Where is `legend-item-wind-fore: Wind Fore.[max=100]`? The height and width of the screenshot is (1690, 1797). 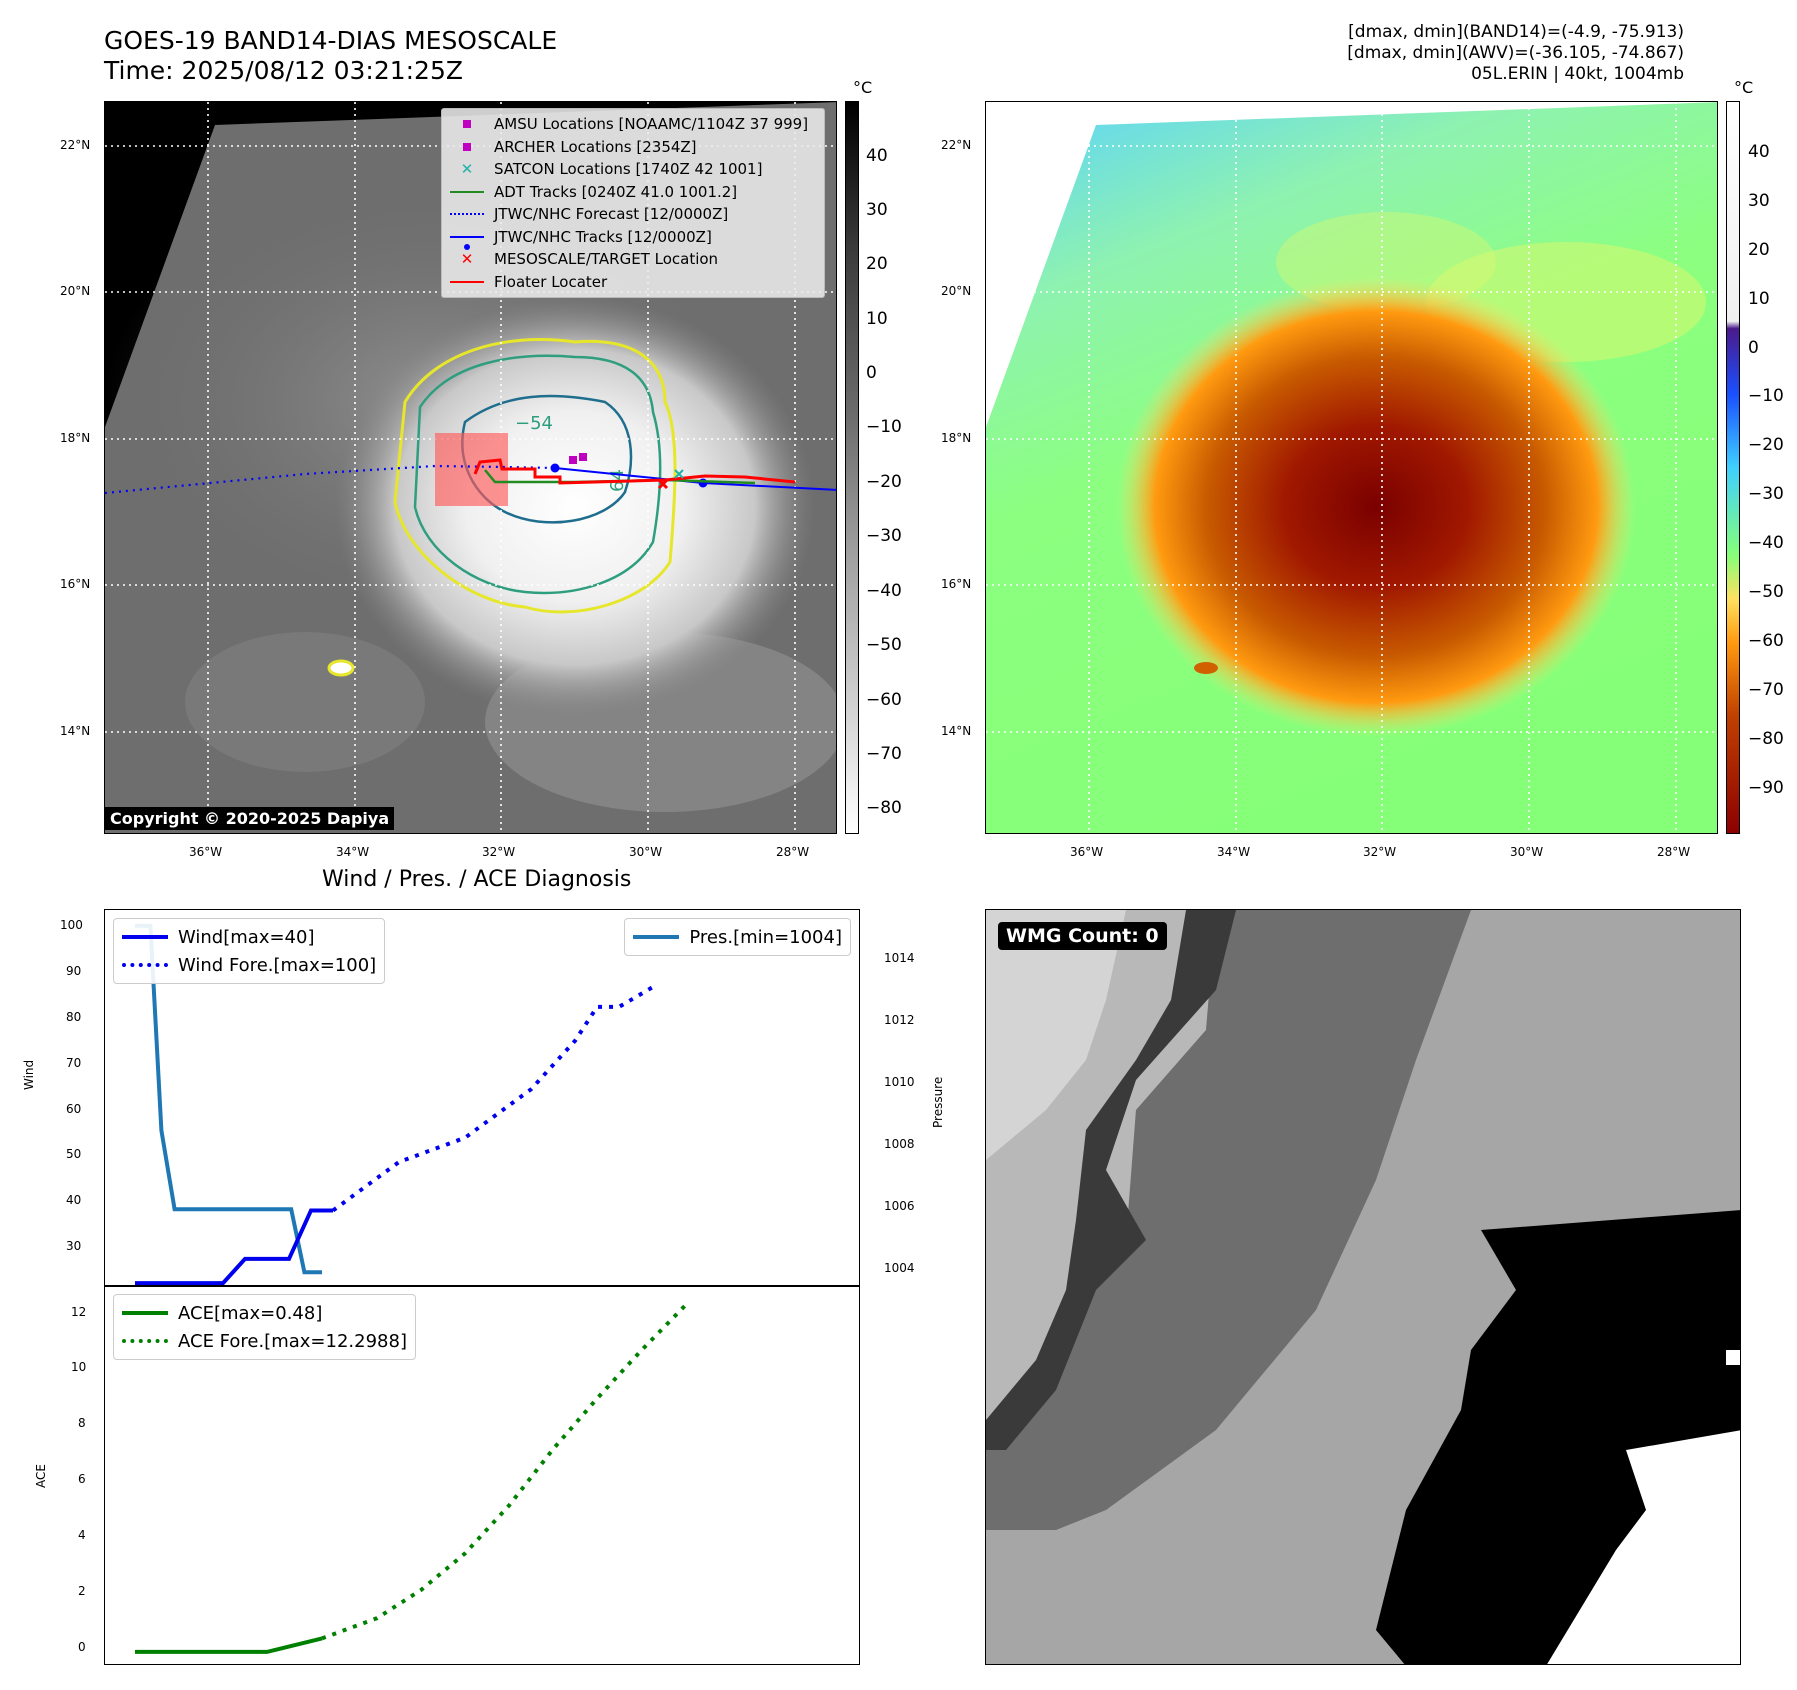
legend-item-wind-fore: Wind Fore.[max=100] is located at coordinates (249, 965).